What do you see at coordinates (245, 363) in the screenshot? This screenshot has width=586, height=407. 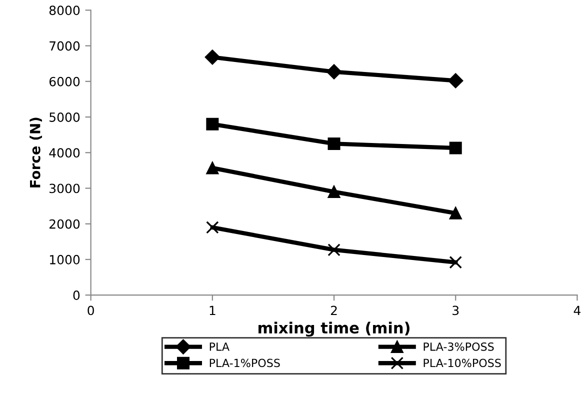 I see `legend-label: PLA-1%POSS` at bounding box center [245, 363].